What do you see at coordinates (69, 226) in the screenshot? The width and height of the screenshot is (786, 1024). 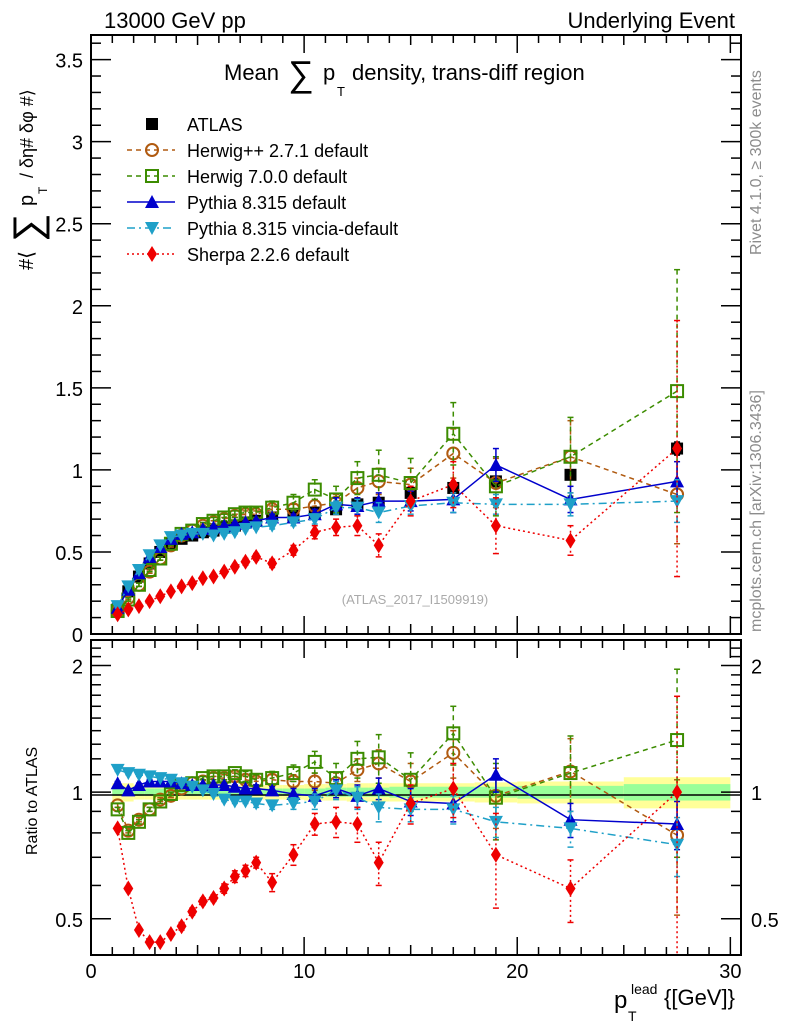 I see `y-tick-label: 2.5` at bounding box center [69, 226].